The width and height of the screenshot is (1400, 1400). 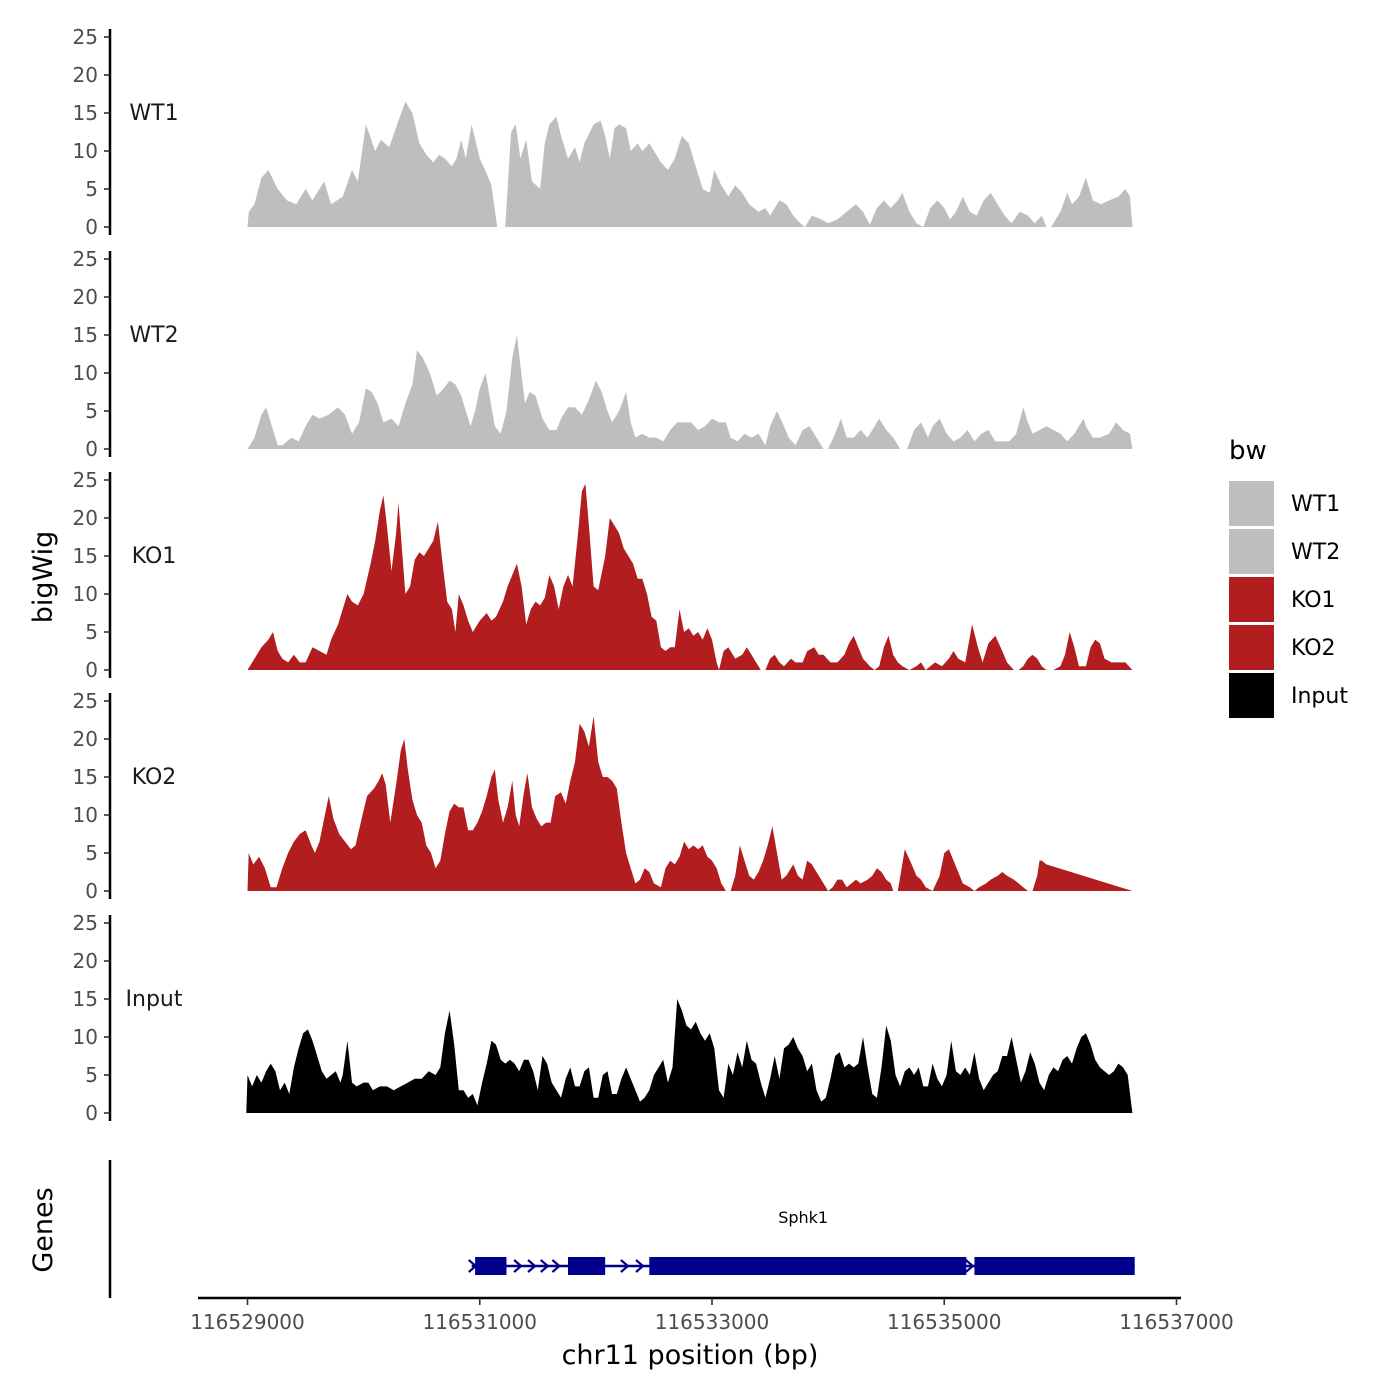 I want to click on coverage-area-ko2, so click(x=690, y=803).